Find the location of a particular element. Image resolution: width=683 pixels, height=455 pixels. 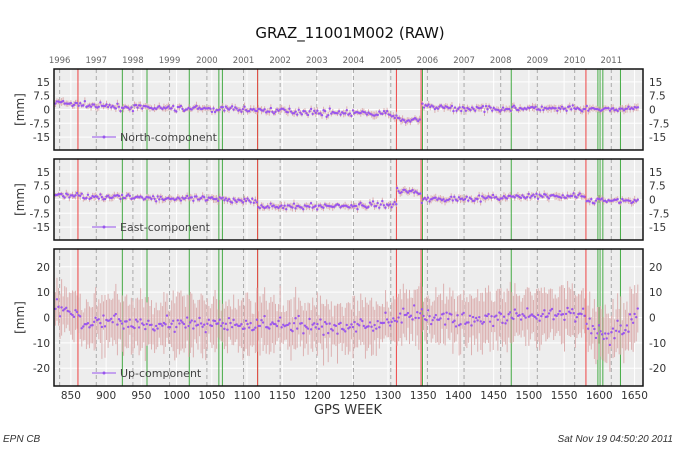

year-label: 1999 is located at coordinates (170, 61).